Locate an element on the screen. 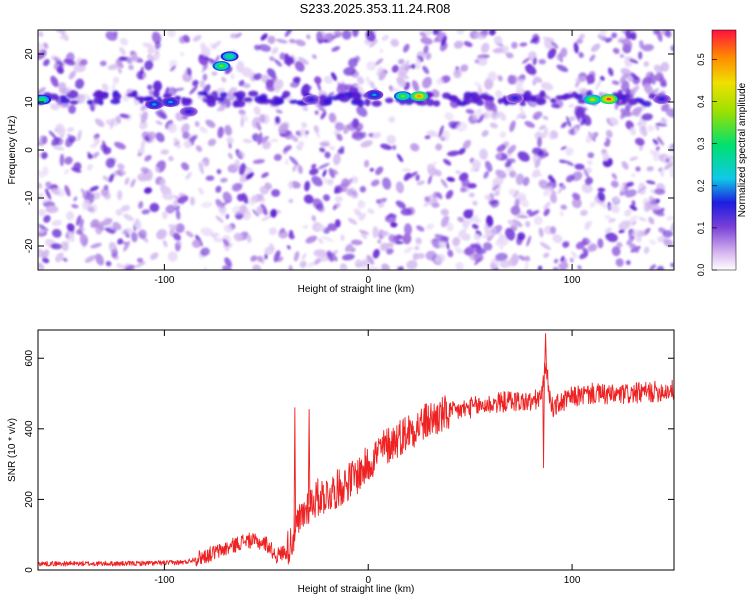 Image resolution: width=750 pixels, height=600 pixels. colorbar-tick-label: 0.4 is located at coordinates (701, 101).